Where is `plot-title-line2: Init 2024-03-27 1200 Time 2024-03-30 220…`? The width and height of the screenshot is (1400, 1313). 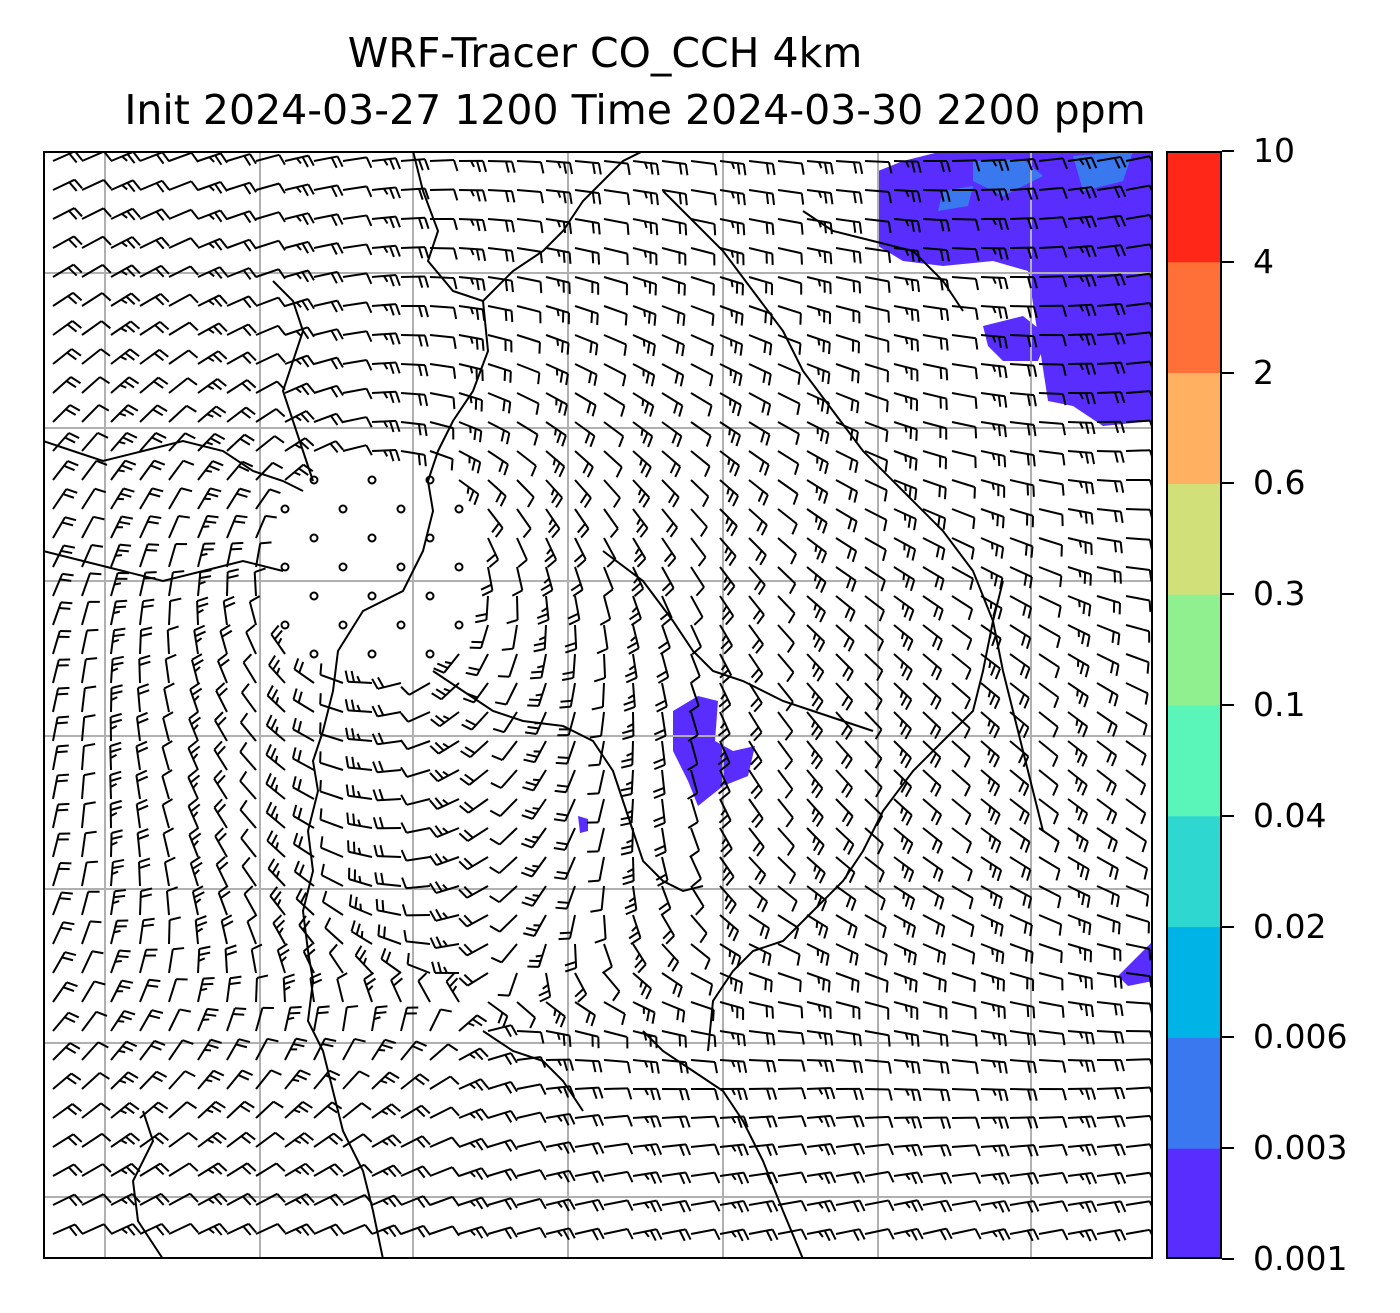 plot-title-line2: Init 2024-03-27 1200 Time 2024-03-30 220… is located at coordinates (635, 110).